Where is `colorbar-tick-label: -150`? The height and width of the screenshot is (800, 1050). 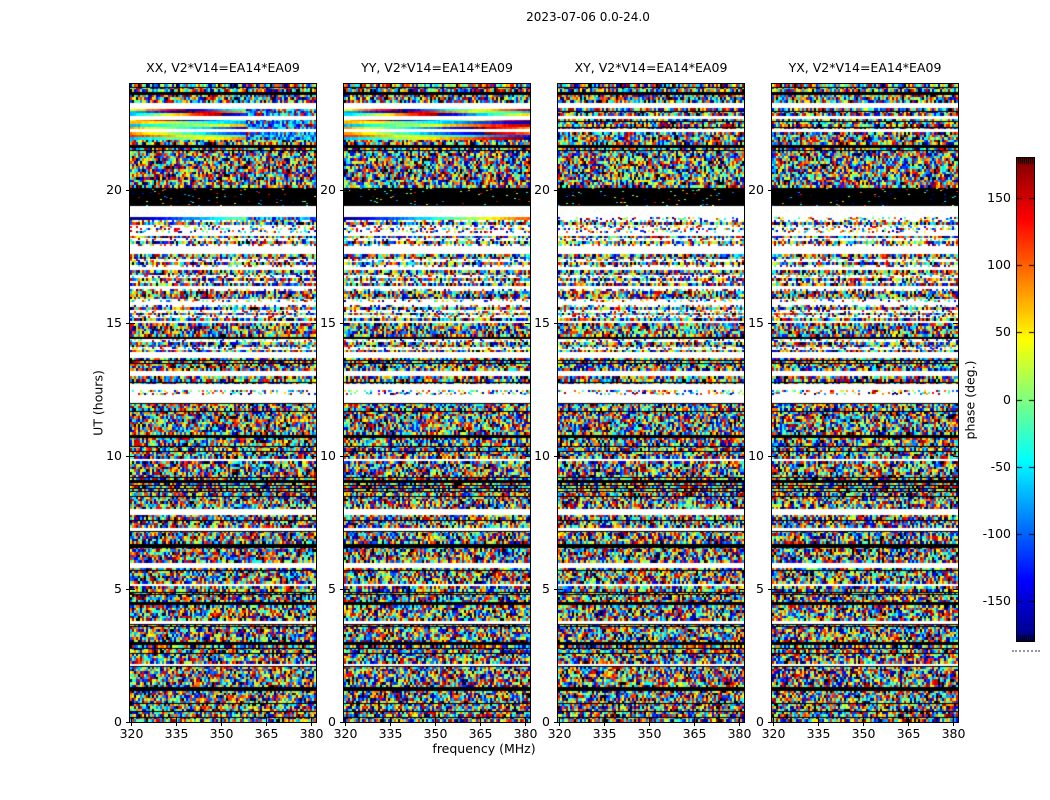
colorbar-tick-label: -150 is located at coordinates (996, 600).